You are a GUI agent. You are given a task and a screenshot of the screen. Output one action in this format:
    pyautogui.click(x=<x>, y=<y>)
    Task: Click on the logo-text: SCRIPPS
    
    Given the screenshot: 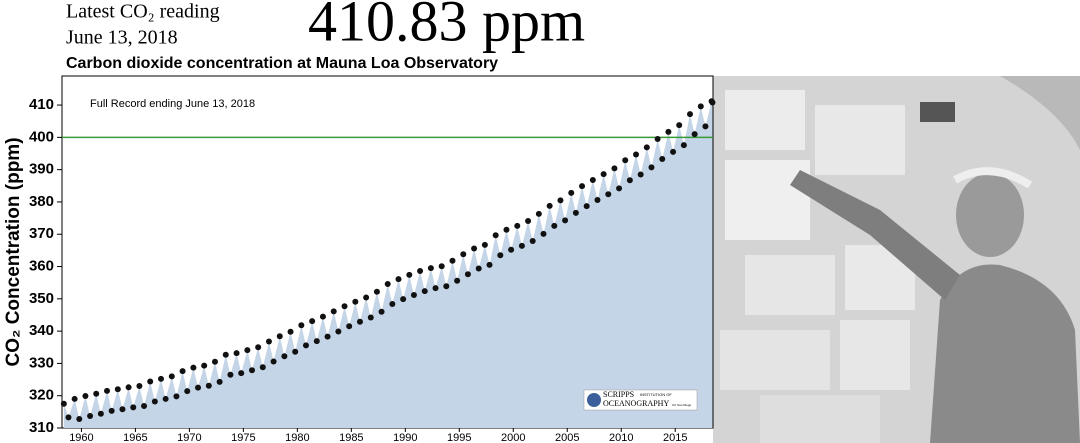 What is the action you would take?
    pyautogui.click(x=618, y=394)
    